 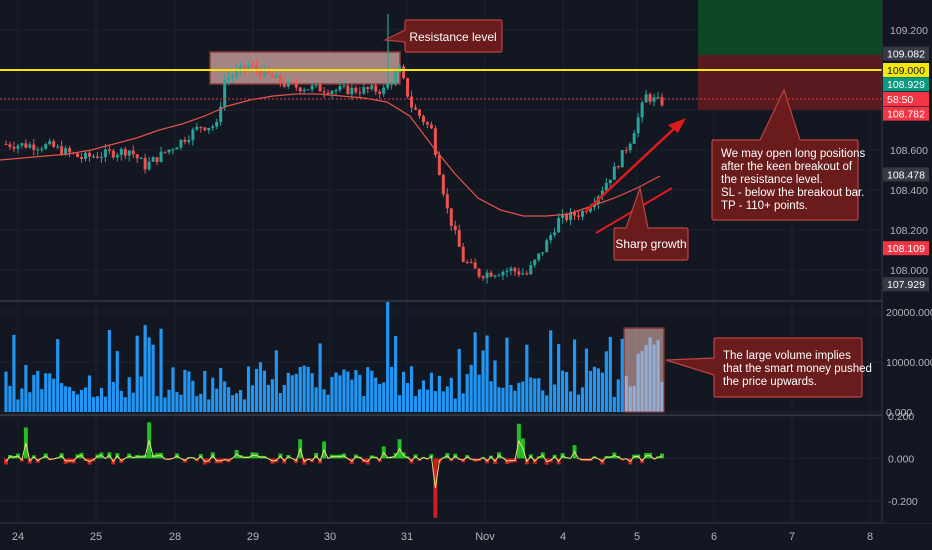 I want to click on resistance-zone-box, so click(x=305, y=68).